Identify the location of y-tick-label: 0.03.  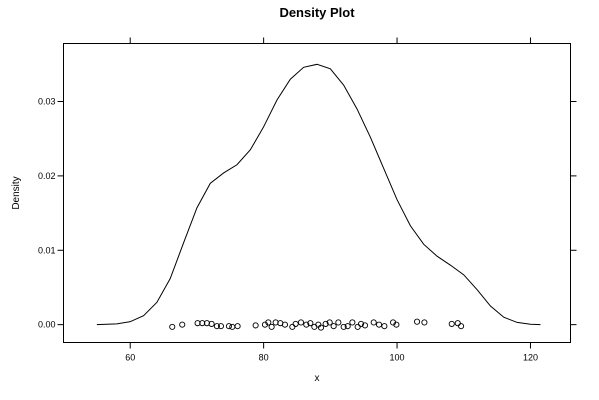
(47, 102).